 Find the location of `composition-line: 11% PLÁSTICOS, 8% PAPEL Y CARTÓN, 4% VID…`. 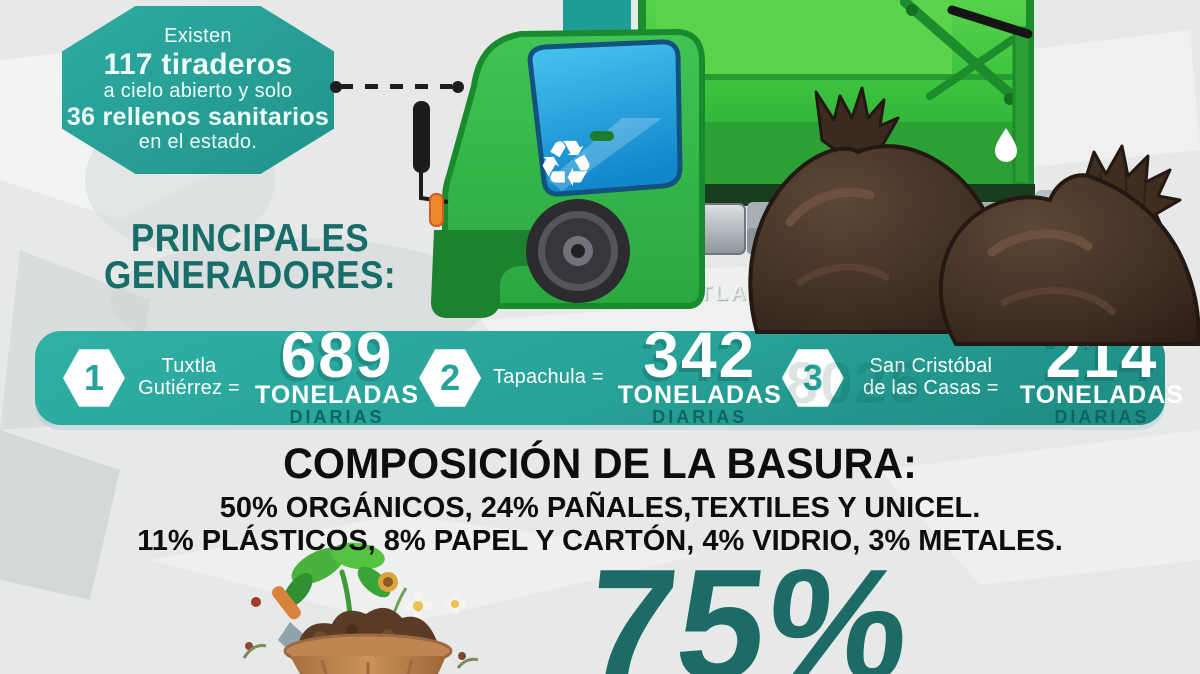

composition-line: 11% PLÁSTICOS, 8% PAPEL Y CARTÓN, 4% VID… is located at coordinates (600, 541).